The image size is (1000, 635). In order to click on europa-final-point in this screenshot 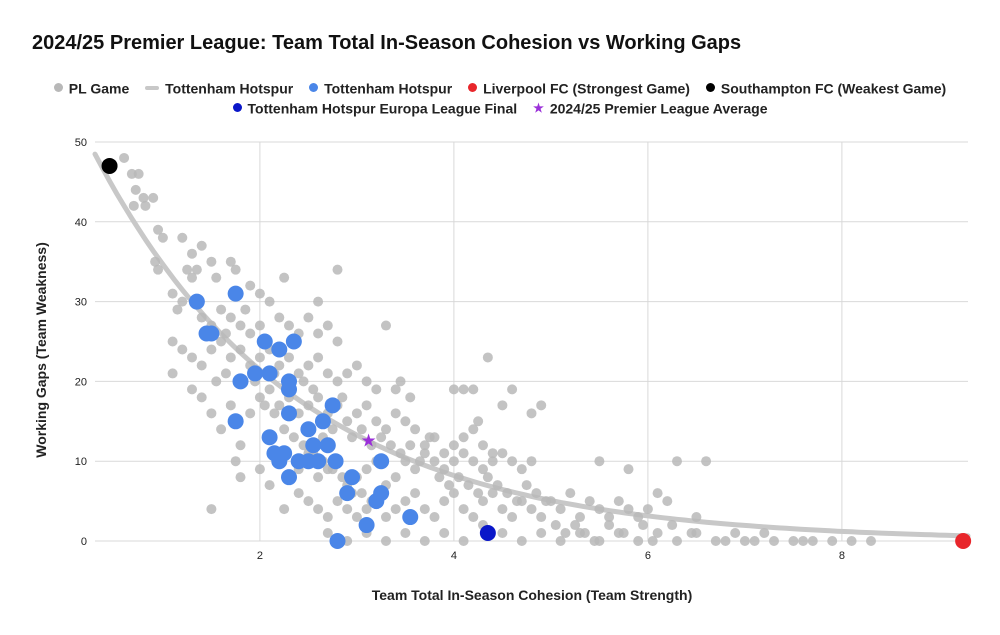, I will do `click(487, 533)`.